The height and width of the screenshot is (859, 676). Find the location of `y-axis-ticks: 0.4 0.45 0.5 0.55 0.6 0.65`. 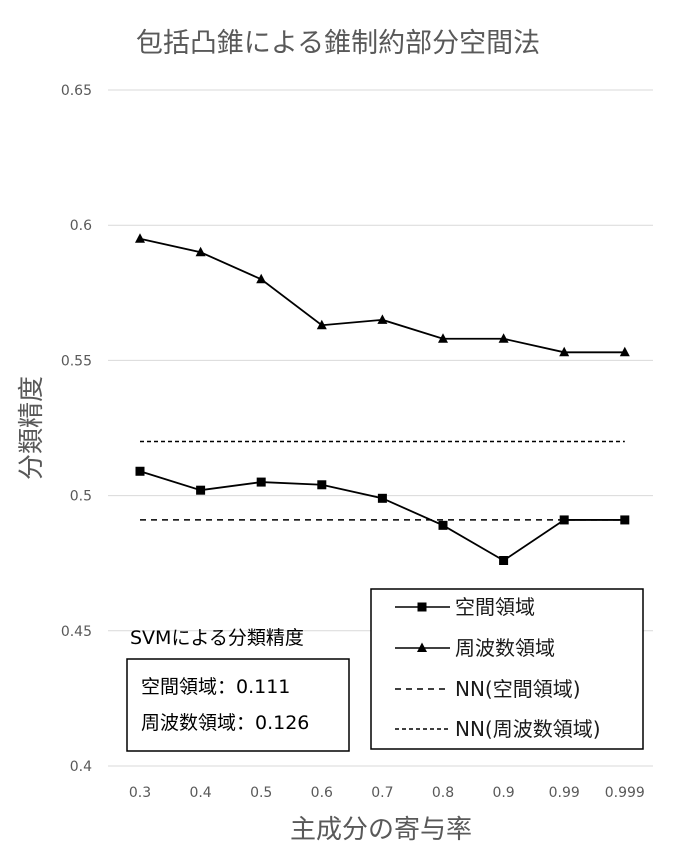

y-axis-ticks: 0.4 0.45 0.5 0.55 0.6 0.65 is located at coordinates (76, 429).